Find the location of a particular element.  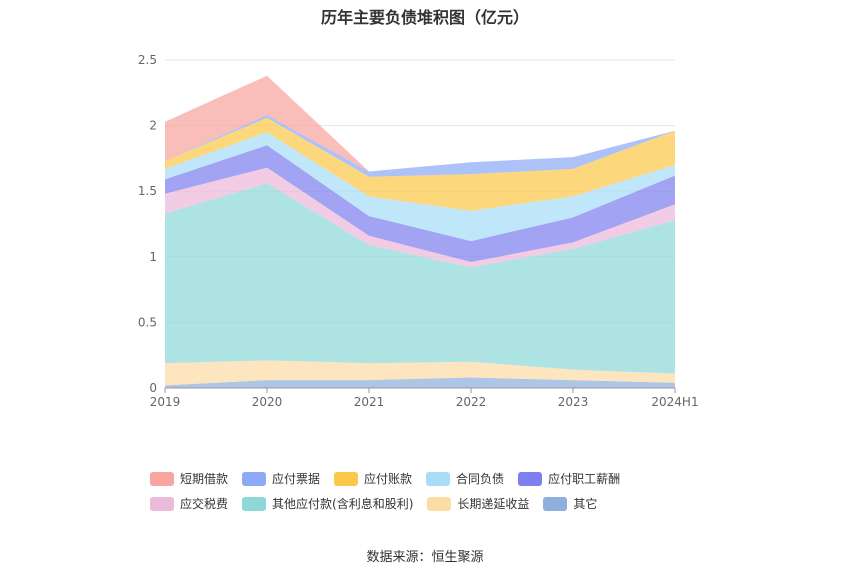

x-tick-label: 2021 is located at coordinates (369, 402).